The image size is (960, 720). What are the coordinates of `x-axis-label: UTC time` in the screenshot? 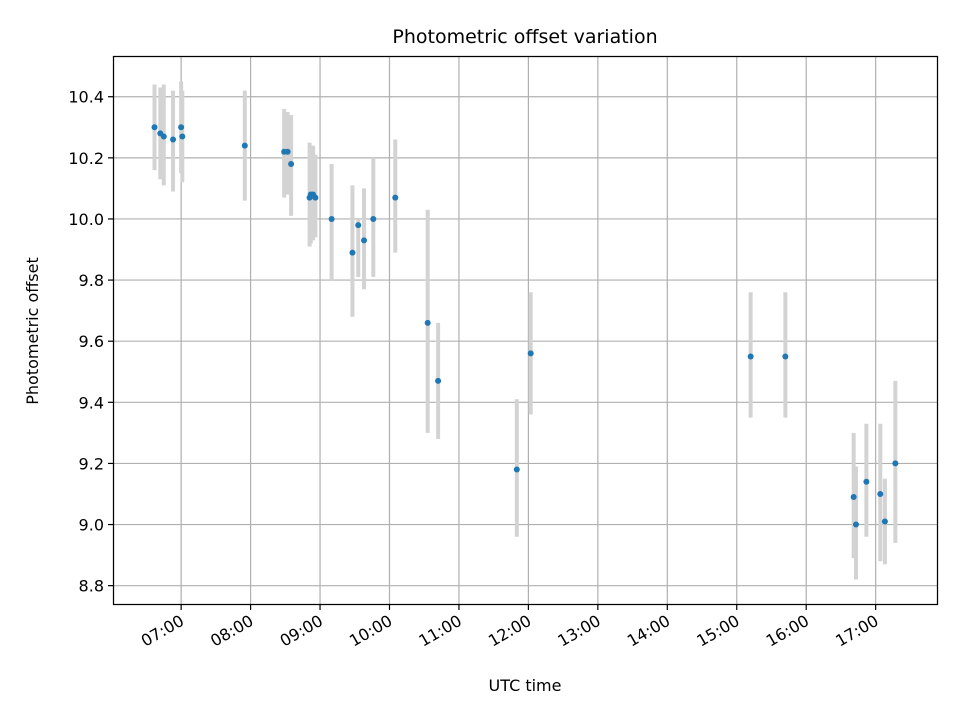 It's located at (525, 685).